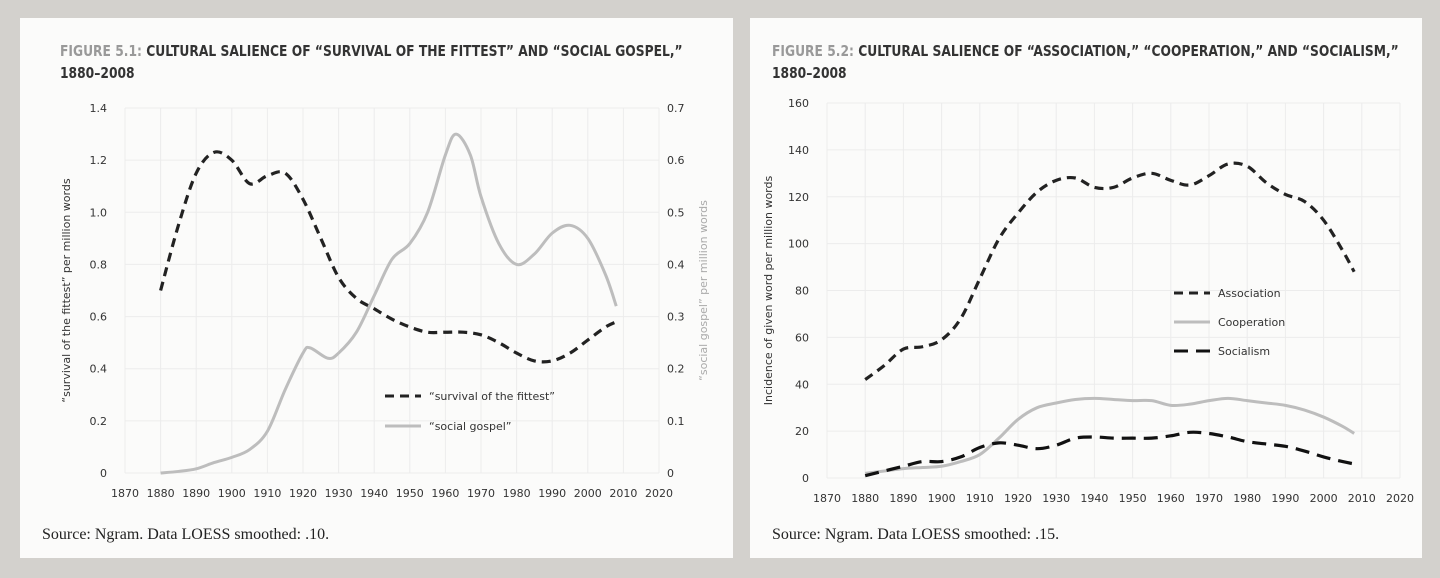  I want to click on legend-label: Cooperation, so click(1251, 322).